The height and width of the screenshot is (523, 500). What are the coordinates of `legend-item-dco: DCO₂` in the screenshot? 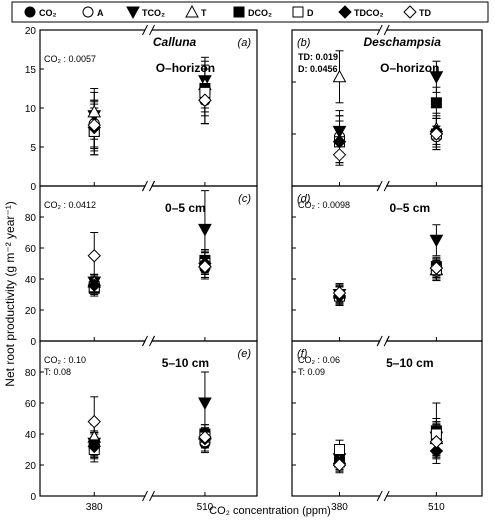 It's located at (252, 12).